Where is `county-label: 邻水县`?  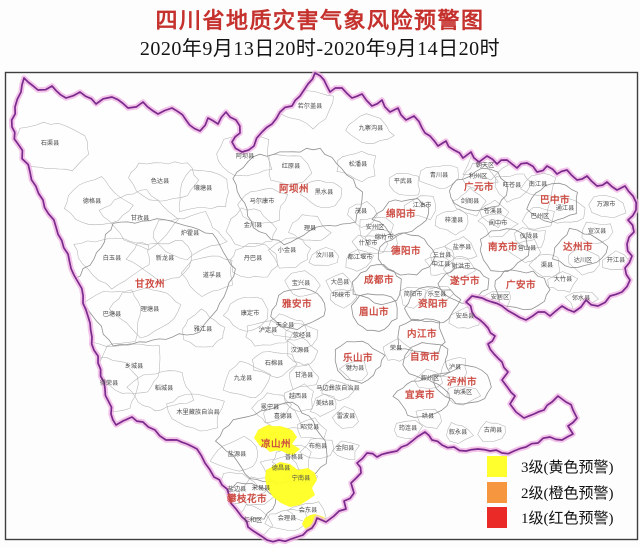 county-label: 邻水县 is located at coordinates (581, 298).